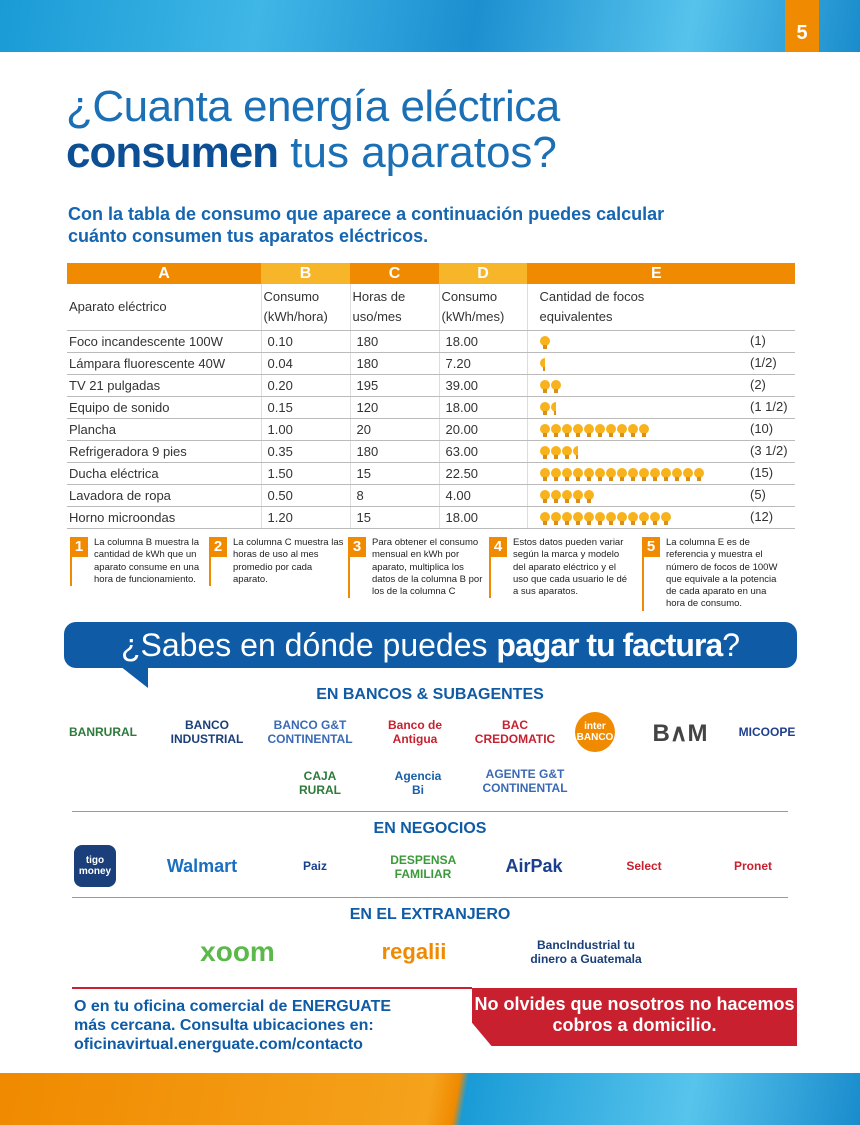 This screenshot has width=860, height=1125. What do you see at coordinates (762, 473) in the screenshot?
I see `bulb-count: (15)` at bounding box center [762, 473].